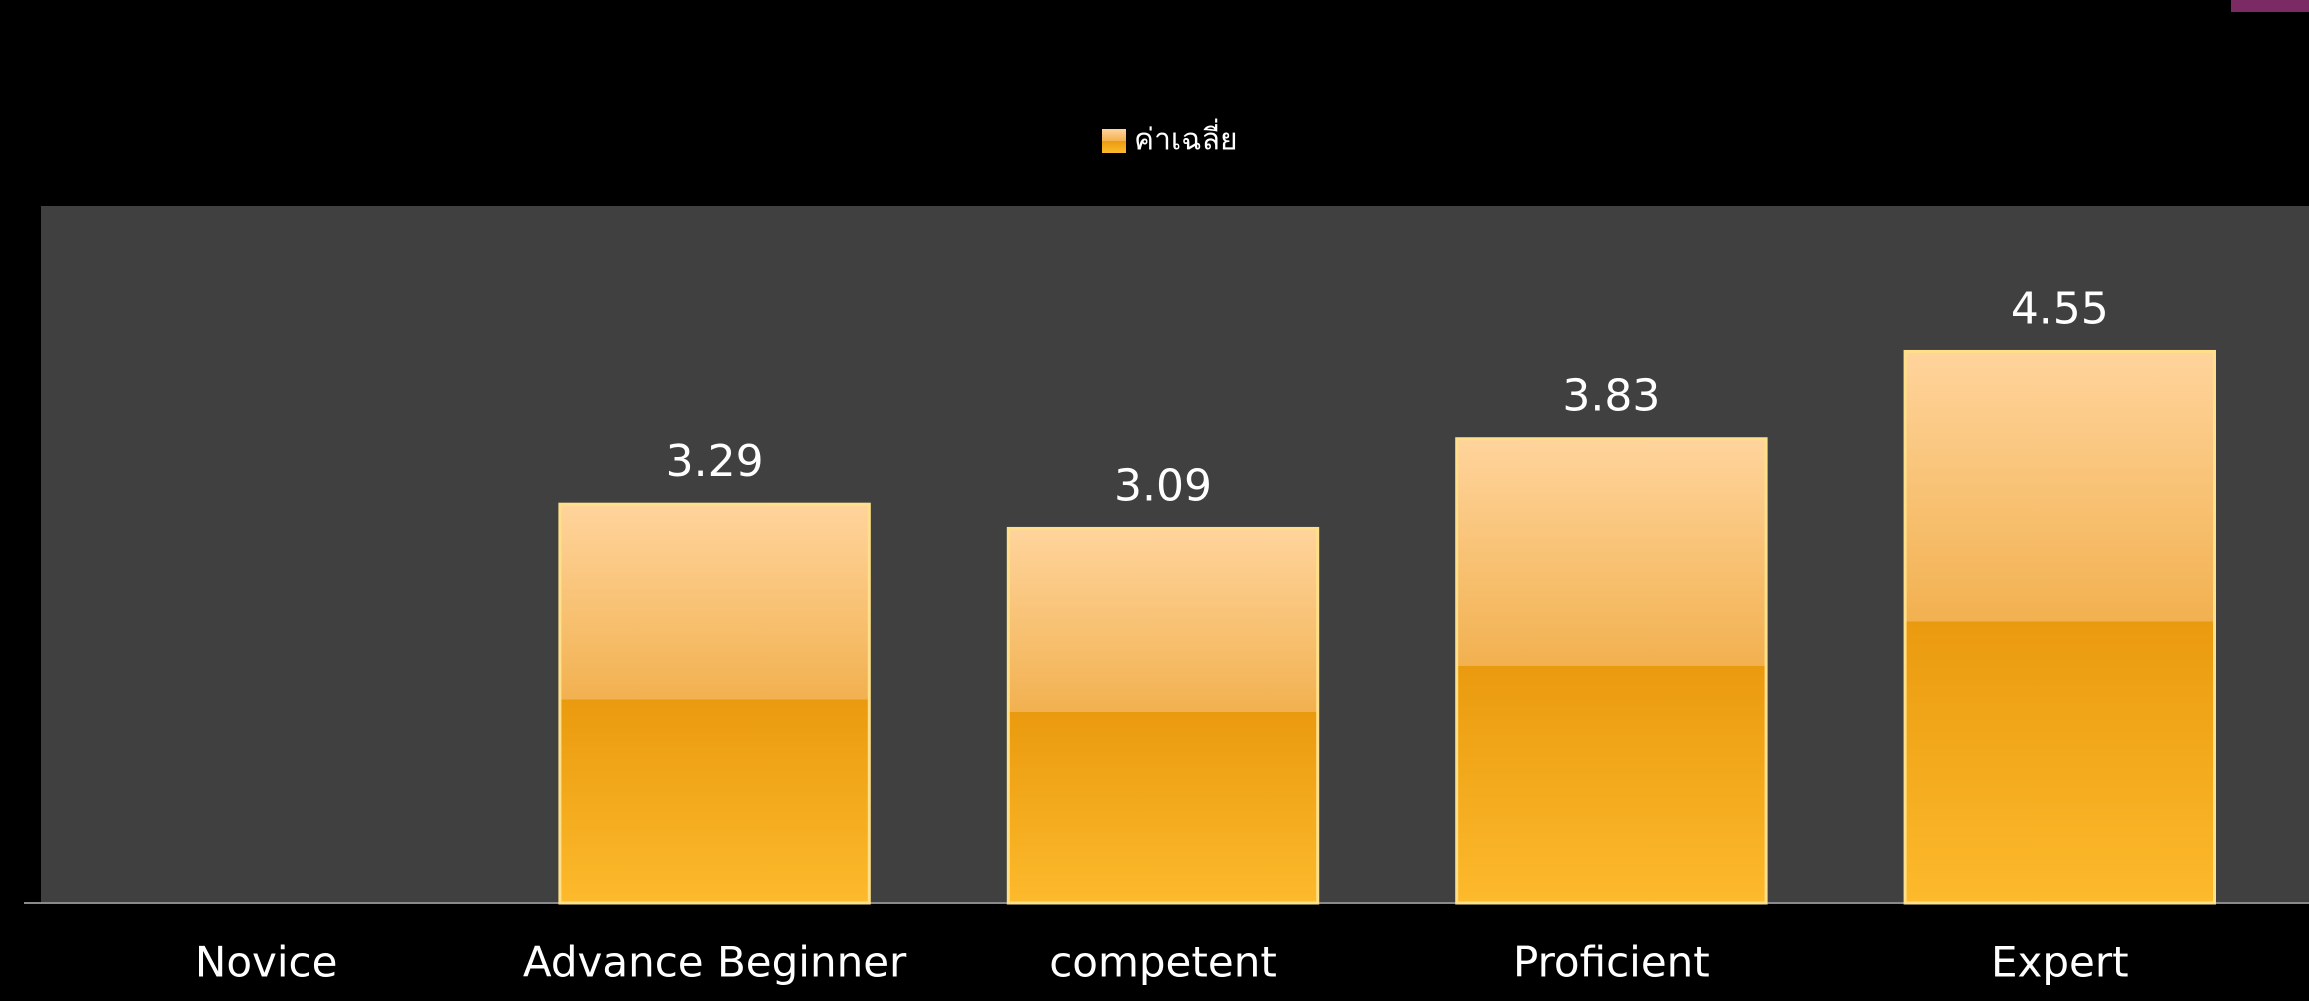 The image size is (2309, 1001). What do you see at coordinates (1114, 141) in the screenshot?
I see `legend-swatch` at bounding box center [1114, 141].